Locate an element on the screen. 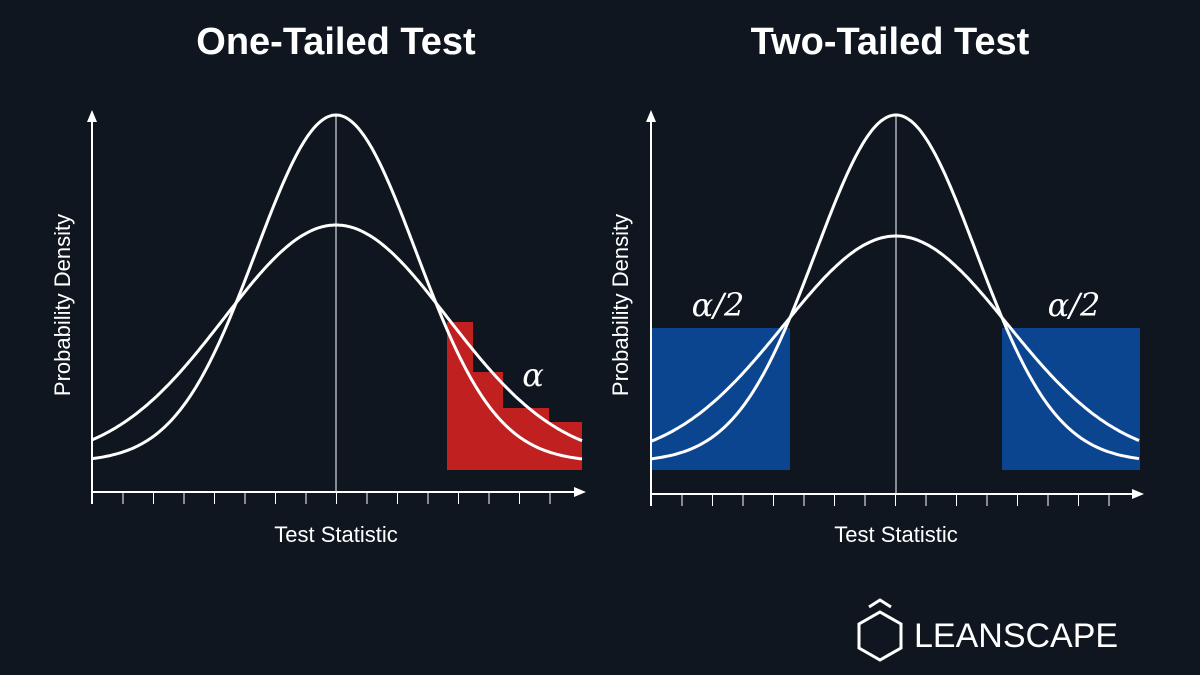  logo: LEANSCAPE is located at coordinates (987, 630).